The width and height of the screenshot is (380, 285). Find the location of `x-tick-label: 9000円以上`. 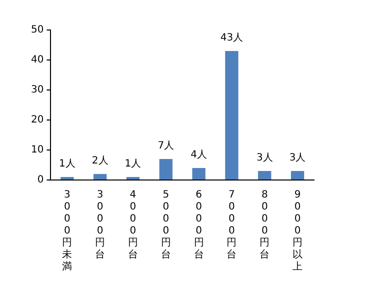

x-tick-label: 9000円以上 is located at coordinates (297, 231).